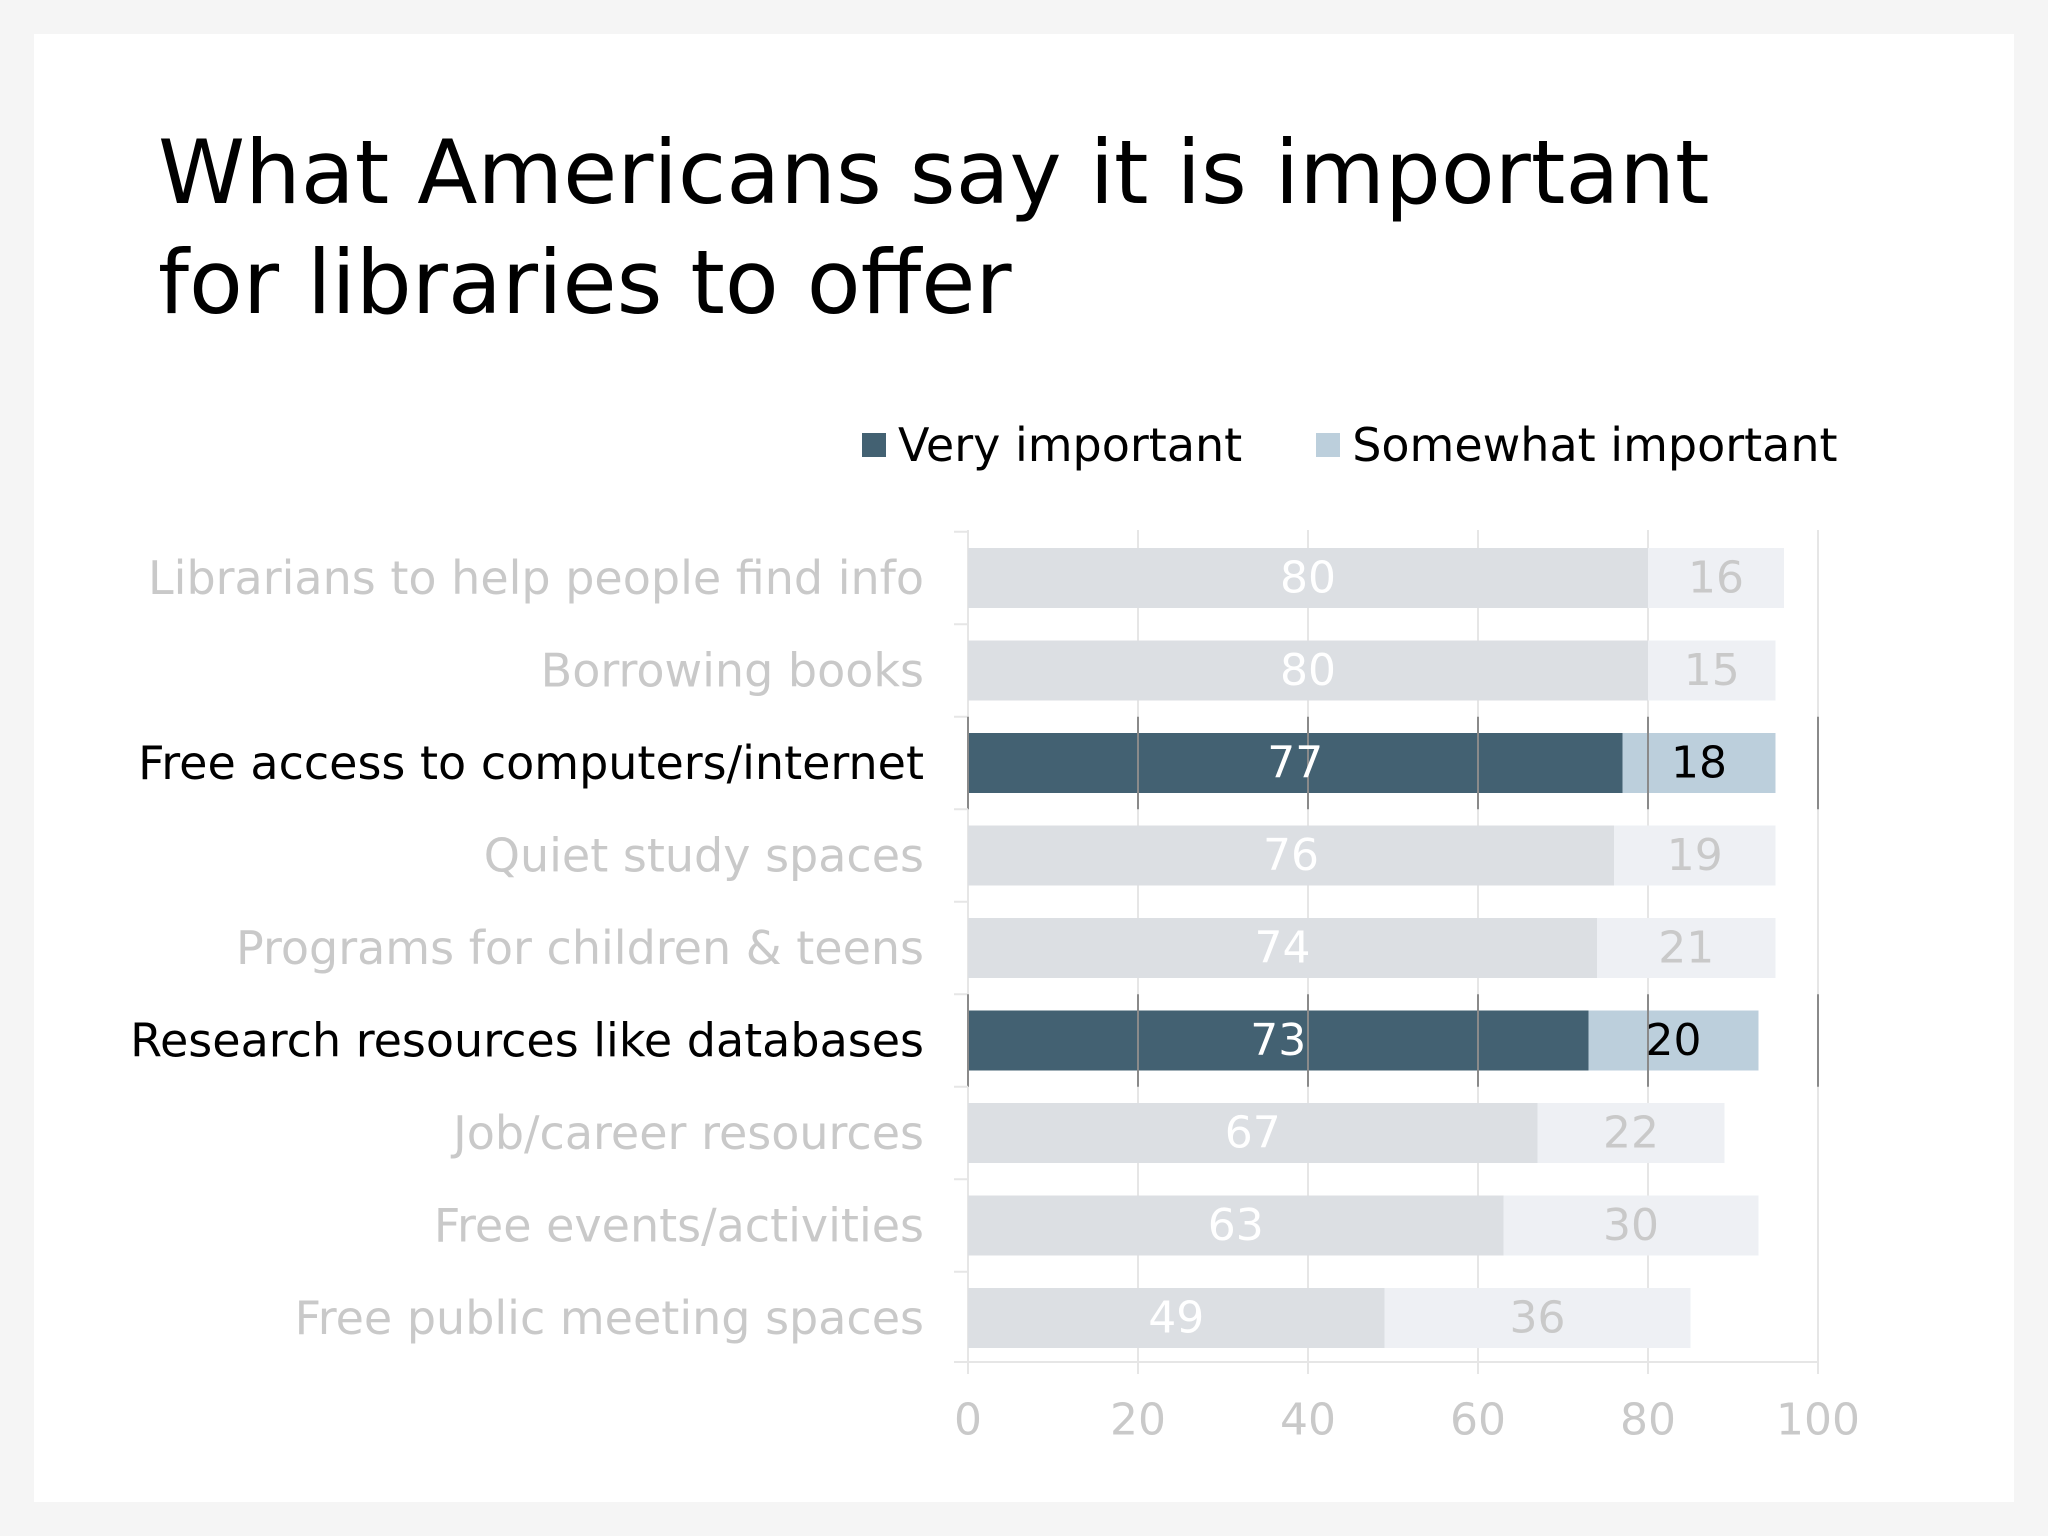 The image size is (2048, 1536). Describe the element at coordinates (687, 1133) in the screenshot. I see `category-label: Job/career resources` at that location.